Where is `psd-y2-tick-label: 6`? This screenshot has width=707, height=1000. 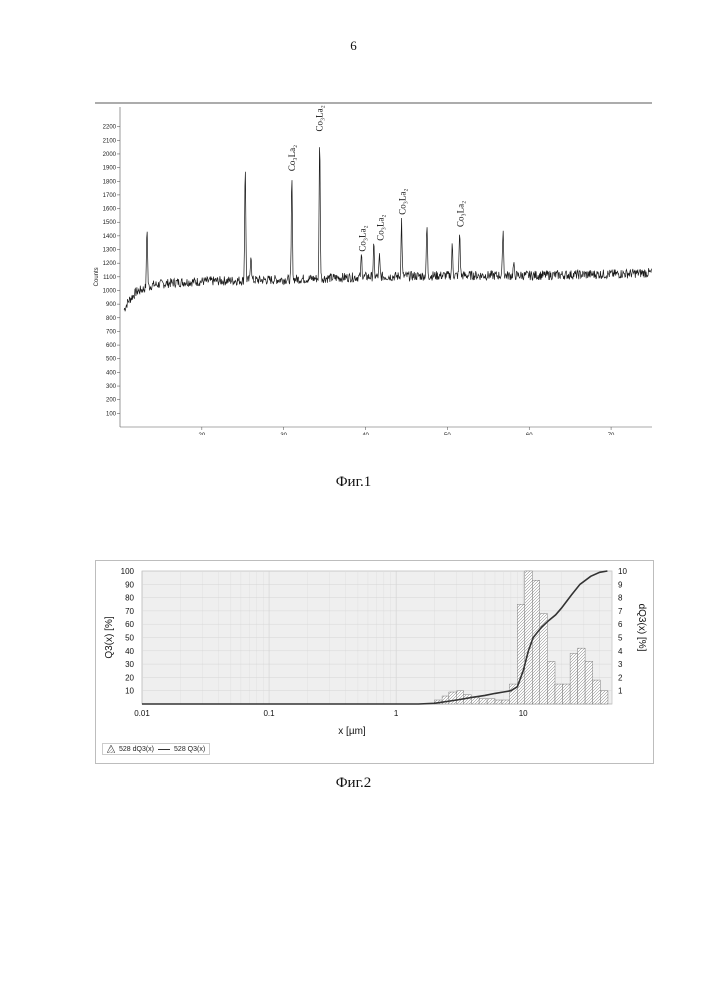 psd-y2-tick-label: 6 is located at coordinates (620, 624).